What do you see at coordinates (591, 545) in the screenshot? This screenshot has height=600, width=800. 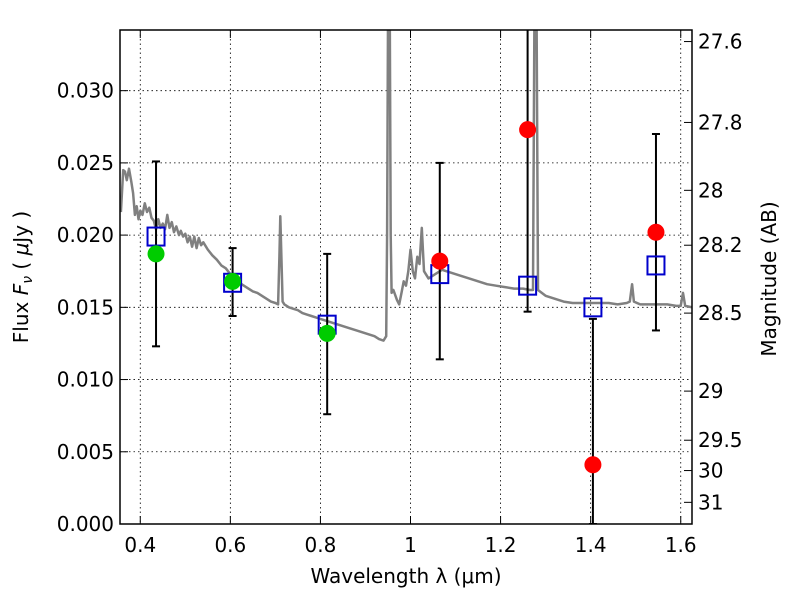 I see `x-tick-label: 1.4` at bounding box center [591, 545].